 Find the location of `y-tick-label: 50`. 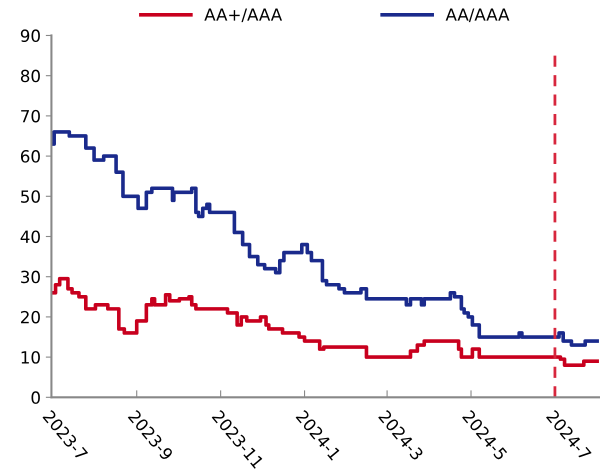

y-tick-label: 50 is located at coordinates (30, 196).